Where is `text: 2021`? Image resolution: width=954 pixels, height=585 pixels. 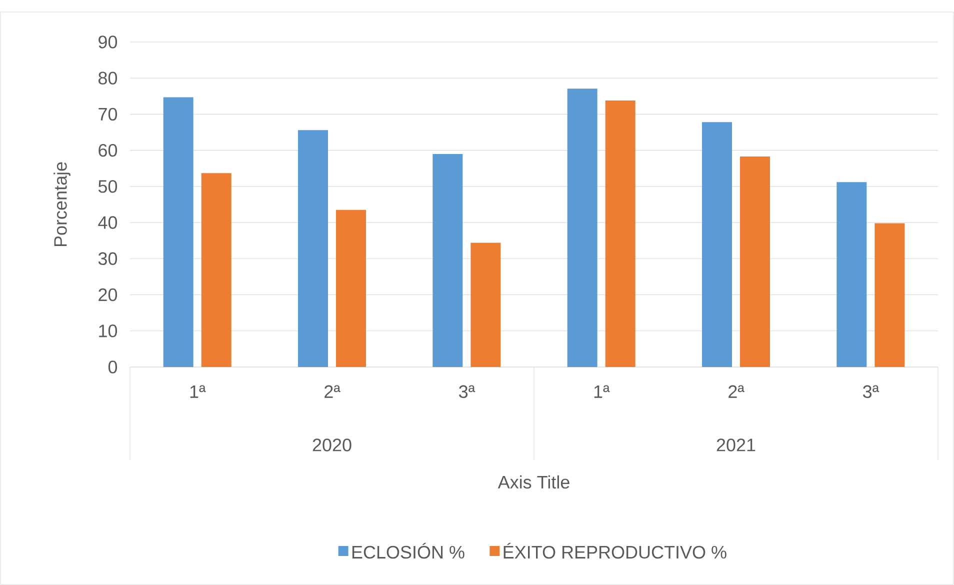
text: 2021 is located at coordinates (736, 445).